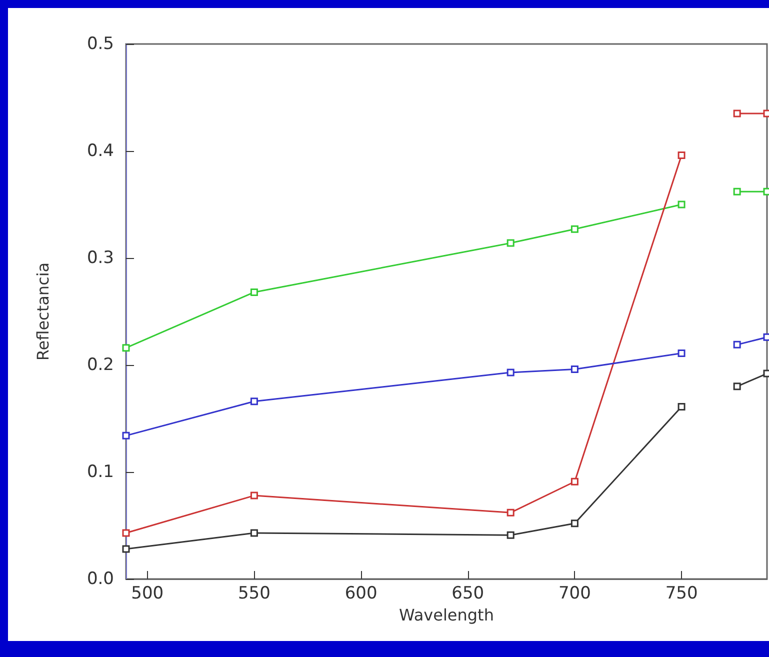  What do you see at coordinates (361, 594) in the screenshot?
I see `x-tick-label: 600` at bounding box center [361, 594].